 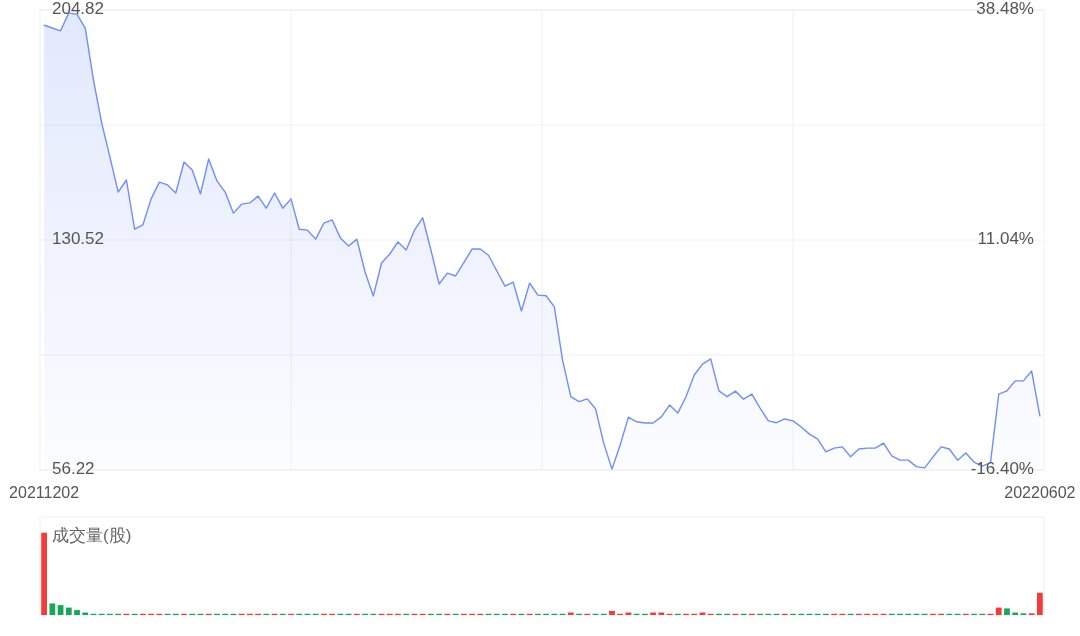 What do you see at coordinates (44, 492) in the screenshot?
I see `x-tick-label: 20211202` at bounding box center [44, 492].